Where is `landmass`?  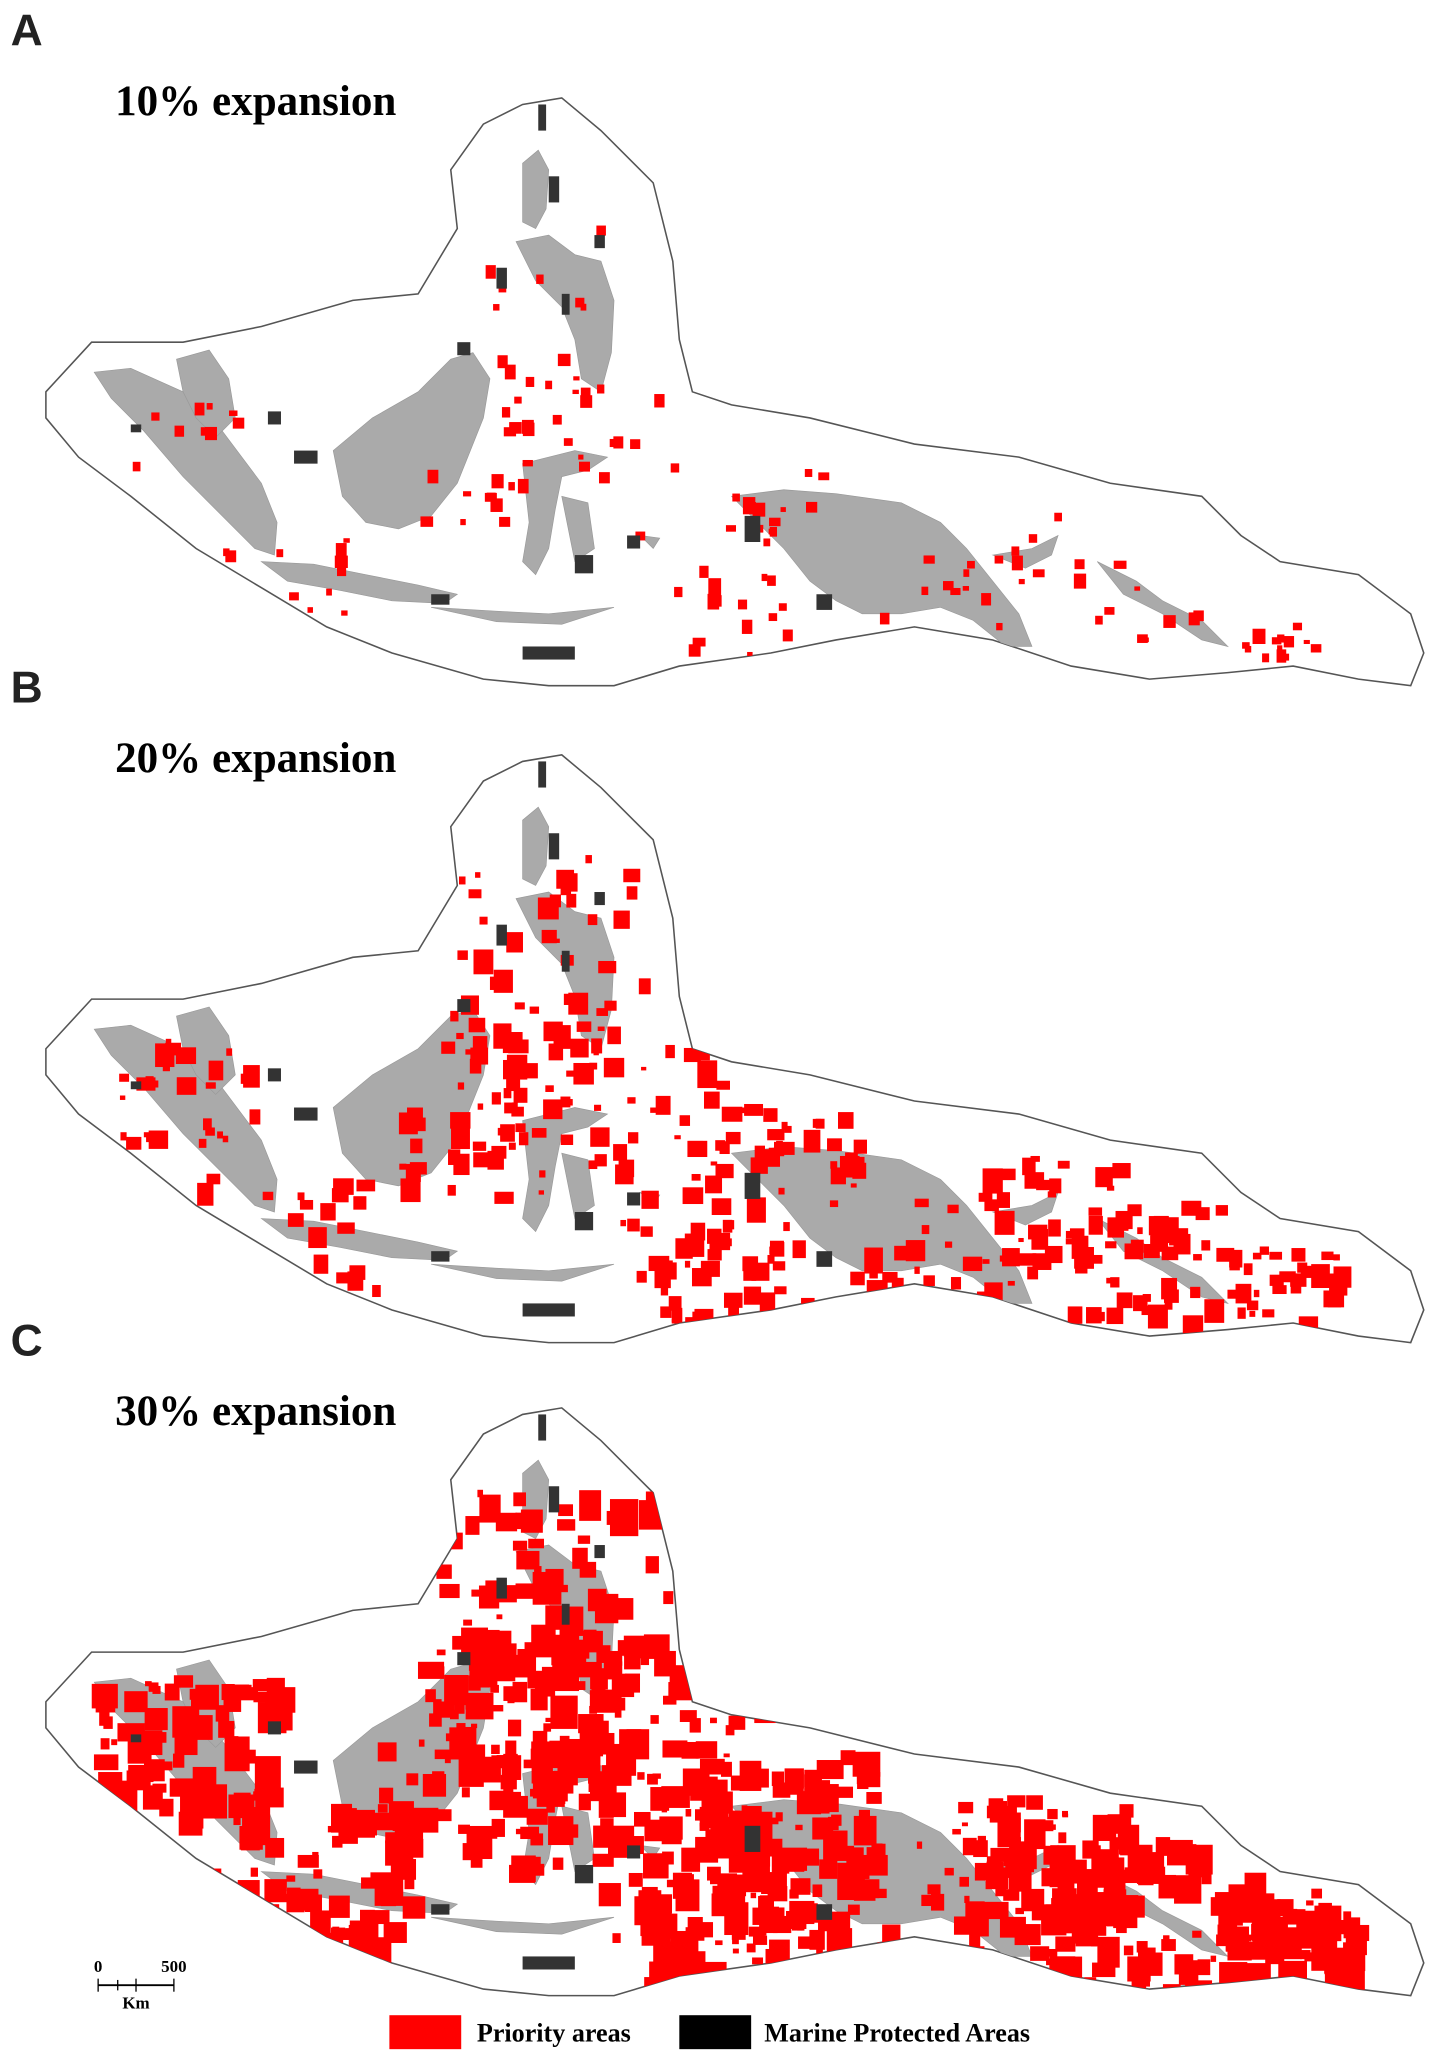
landmass is located at coordinates (206, 393).